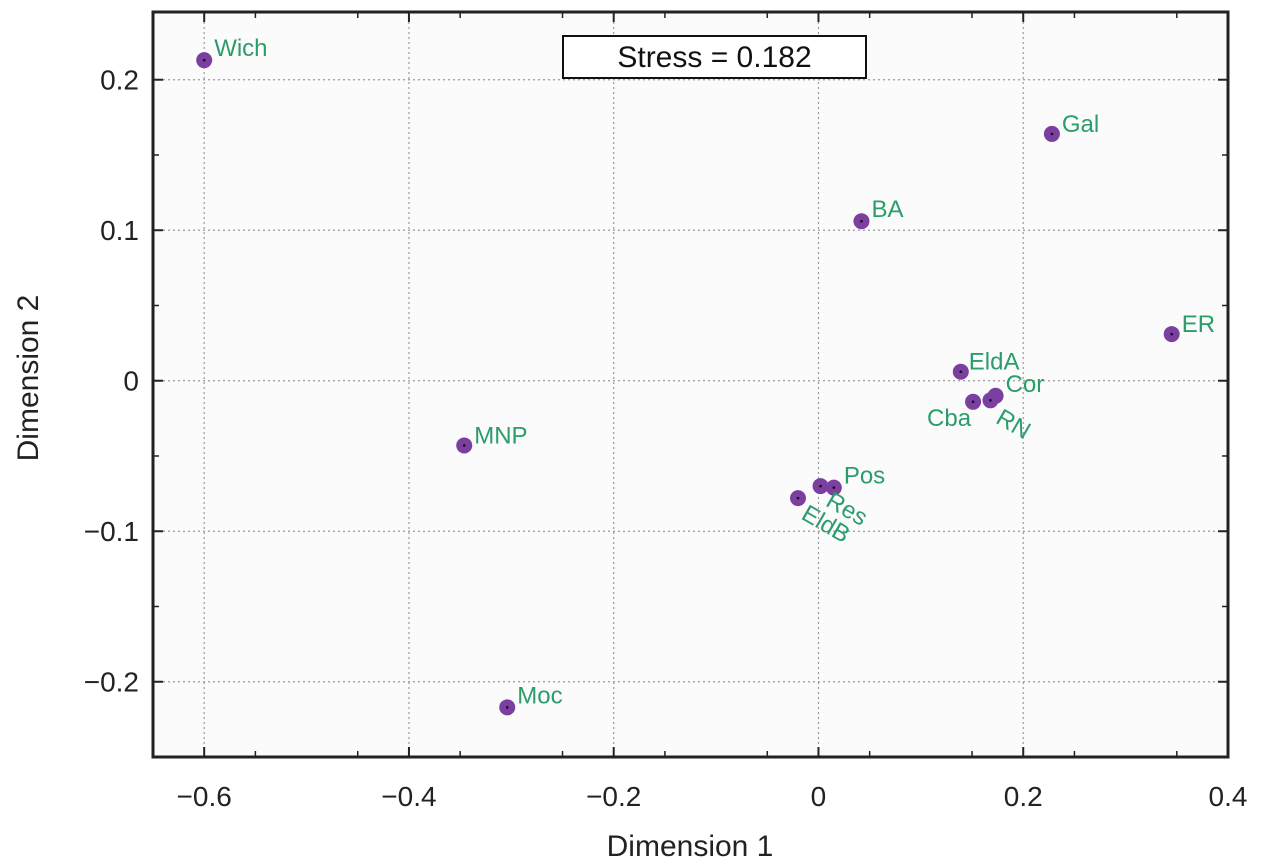 Image resolution: width=1271 pixels, height=867 pixels. Describe the element at coordinates (28, 378) in the screenshot. I see `y-axis-label: Dimension 2` at that location.